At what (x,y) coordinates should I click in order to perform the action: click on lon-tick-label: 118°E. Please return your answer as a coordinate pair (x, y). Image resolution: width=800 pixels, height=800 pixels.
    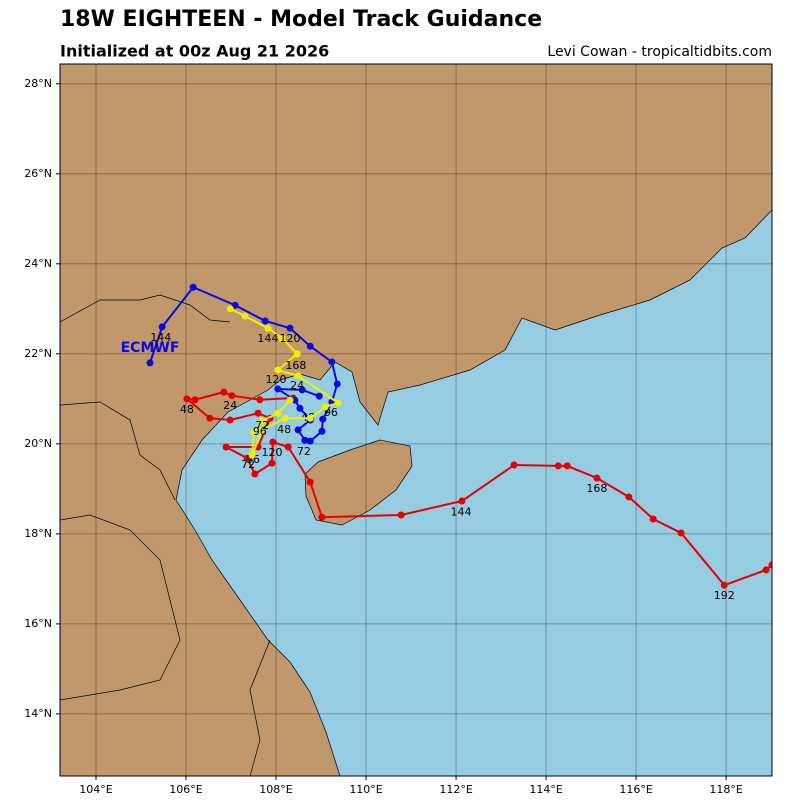
    Looking at the image, I should click on (725, 789).